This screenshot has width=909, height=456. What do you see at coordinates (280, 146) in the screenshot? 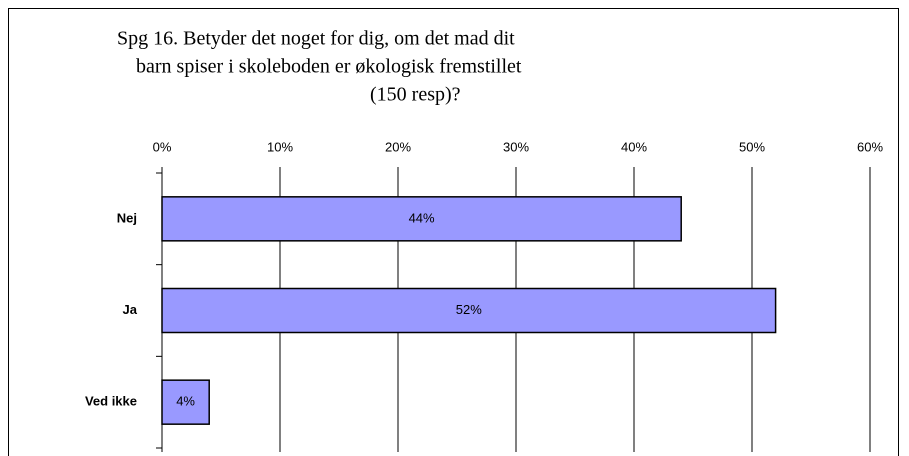
I see `x-tick-label: 10%` at bounding box center [280, 146].